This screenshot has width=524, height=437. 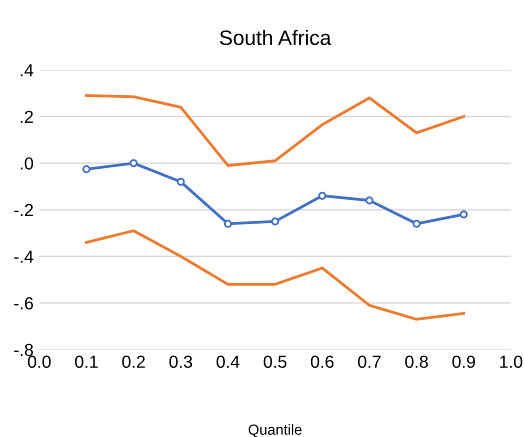 What do you see at coordinates (27, 163) in the screenshot?
I see `y-tick-label: .0` at bounding box center [27, 163].